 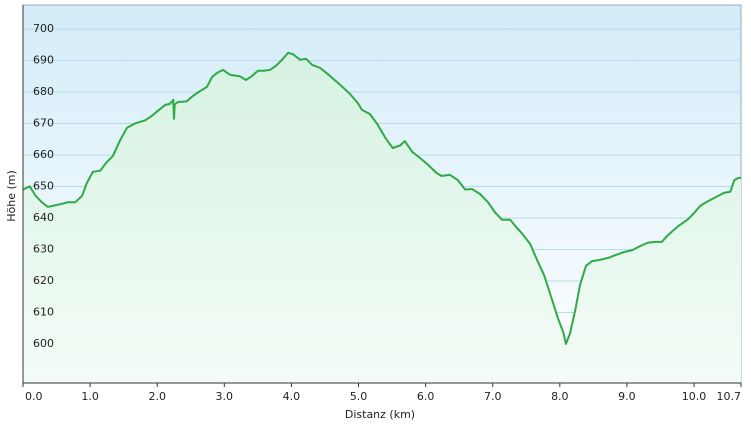 What do you see at coordinates (426, 396) in the screenshot?
I see `x-tick-label: 6.0` at bounding box center [426, 396].